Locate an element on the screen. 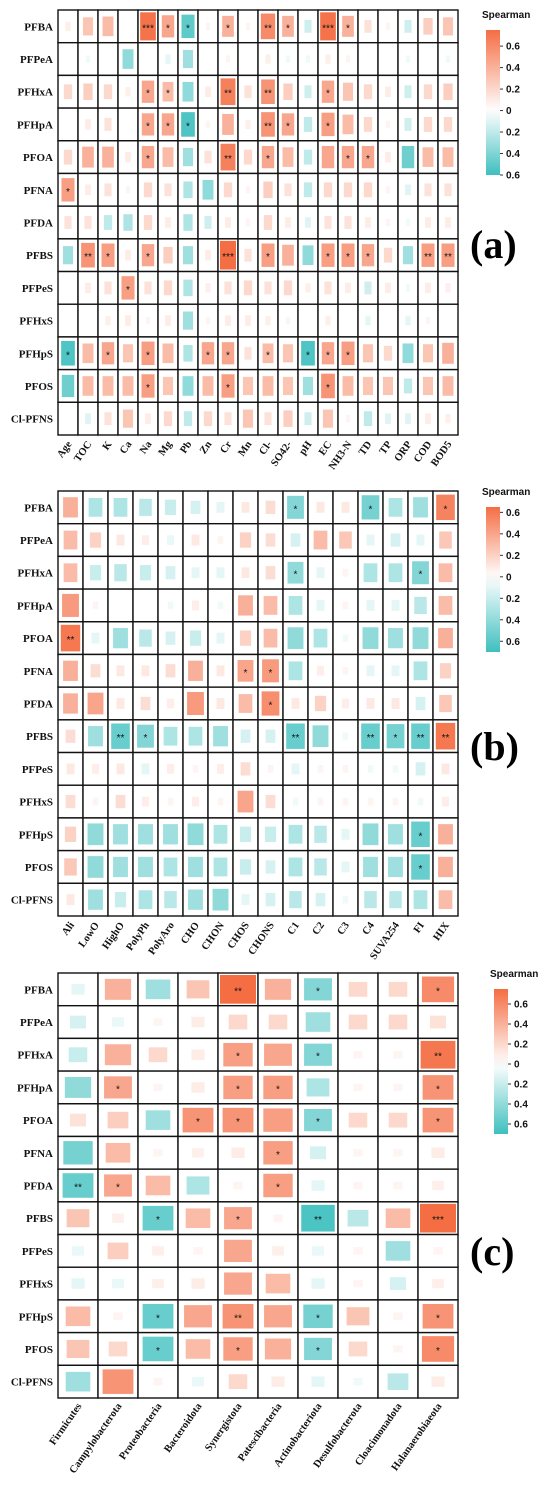 Image resolution: width=550 pixels, height=1487 pixels. column-label: Firmicutes is located at coordinates (66, 1424).